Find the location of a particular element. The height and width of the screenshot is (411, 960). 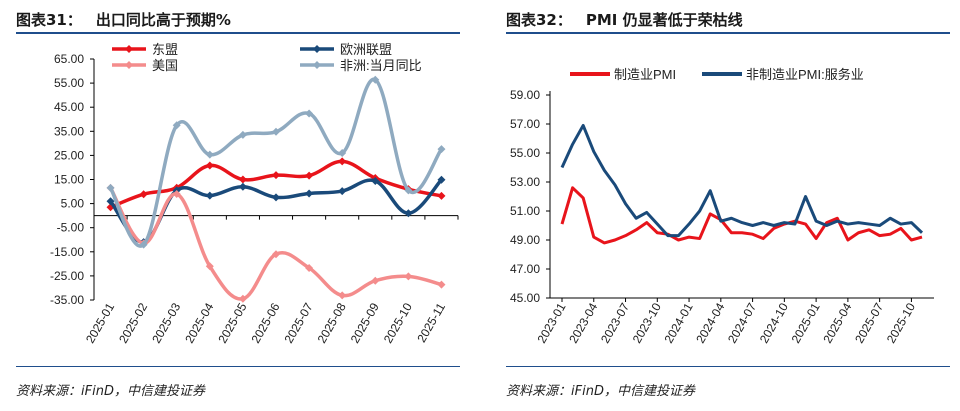

legend-label: 美国 is located at coordinates (165, 65).